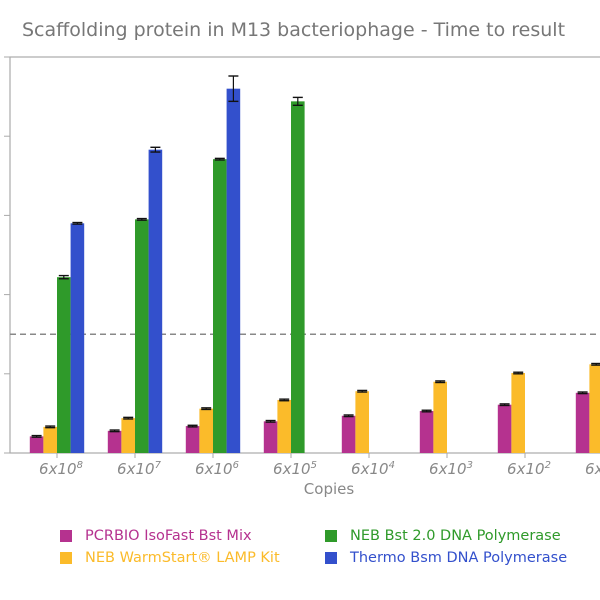 The width and height of the screenshot is (600, 600). I want to click on x-tick-label: 6x104, so click(373, 469).